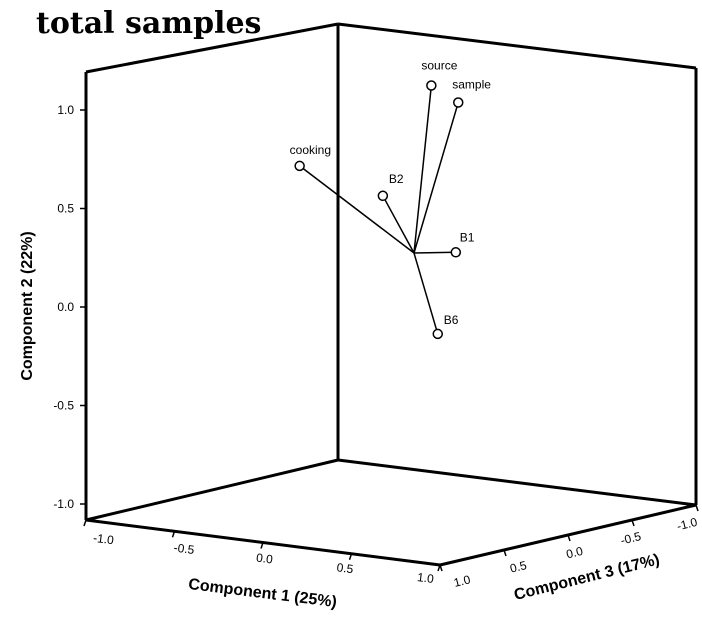 This screenshot has height=620, width=702. I want to click on vector-b1, so click(434, 252).